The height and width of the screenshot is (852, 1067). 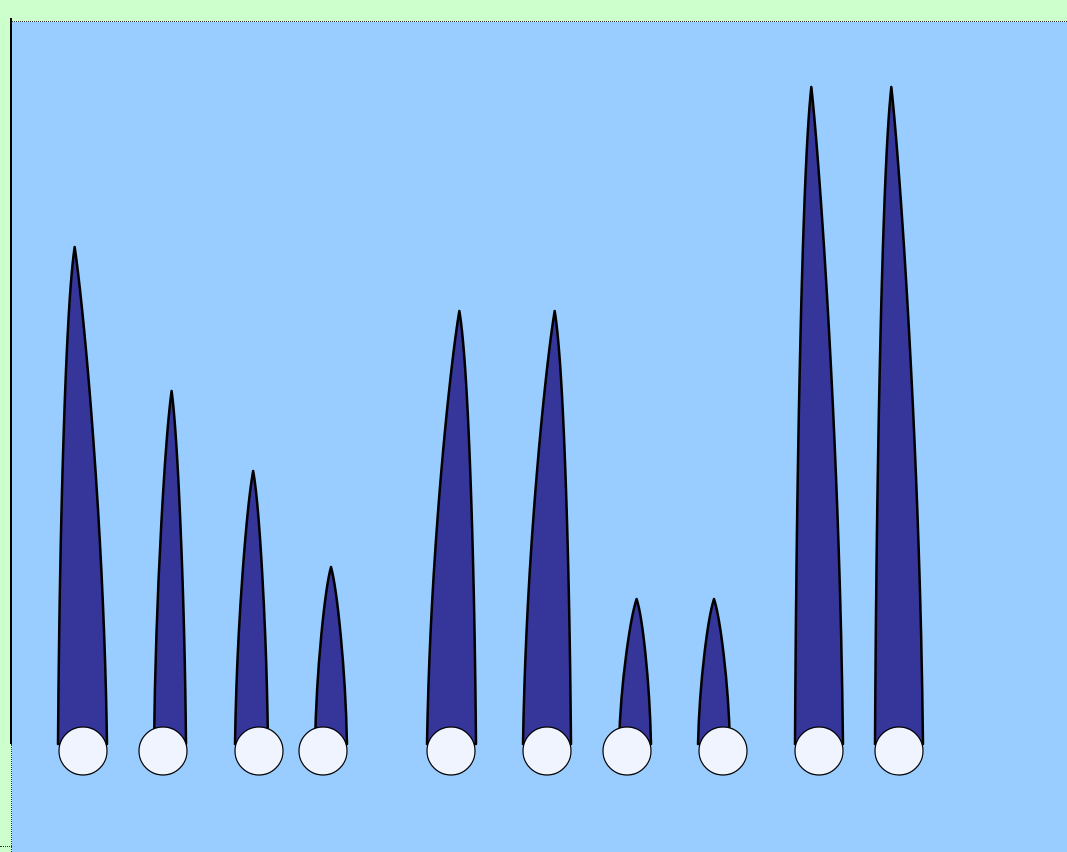 What do you see at coordinates (538, 21) in the screenshot?
I see `canvas-top-border` at bounding box center [538, 21].